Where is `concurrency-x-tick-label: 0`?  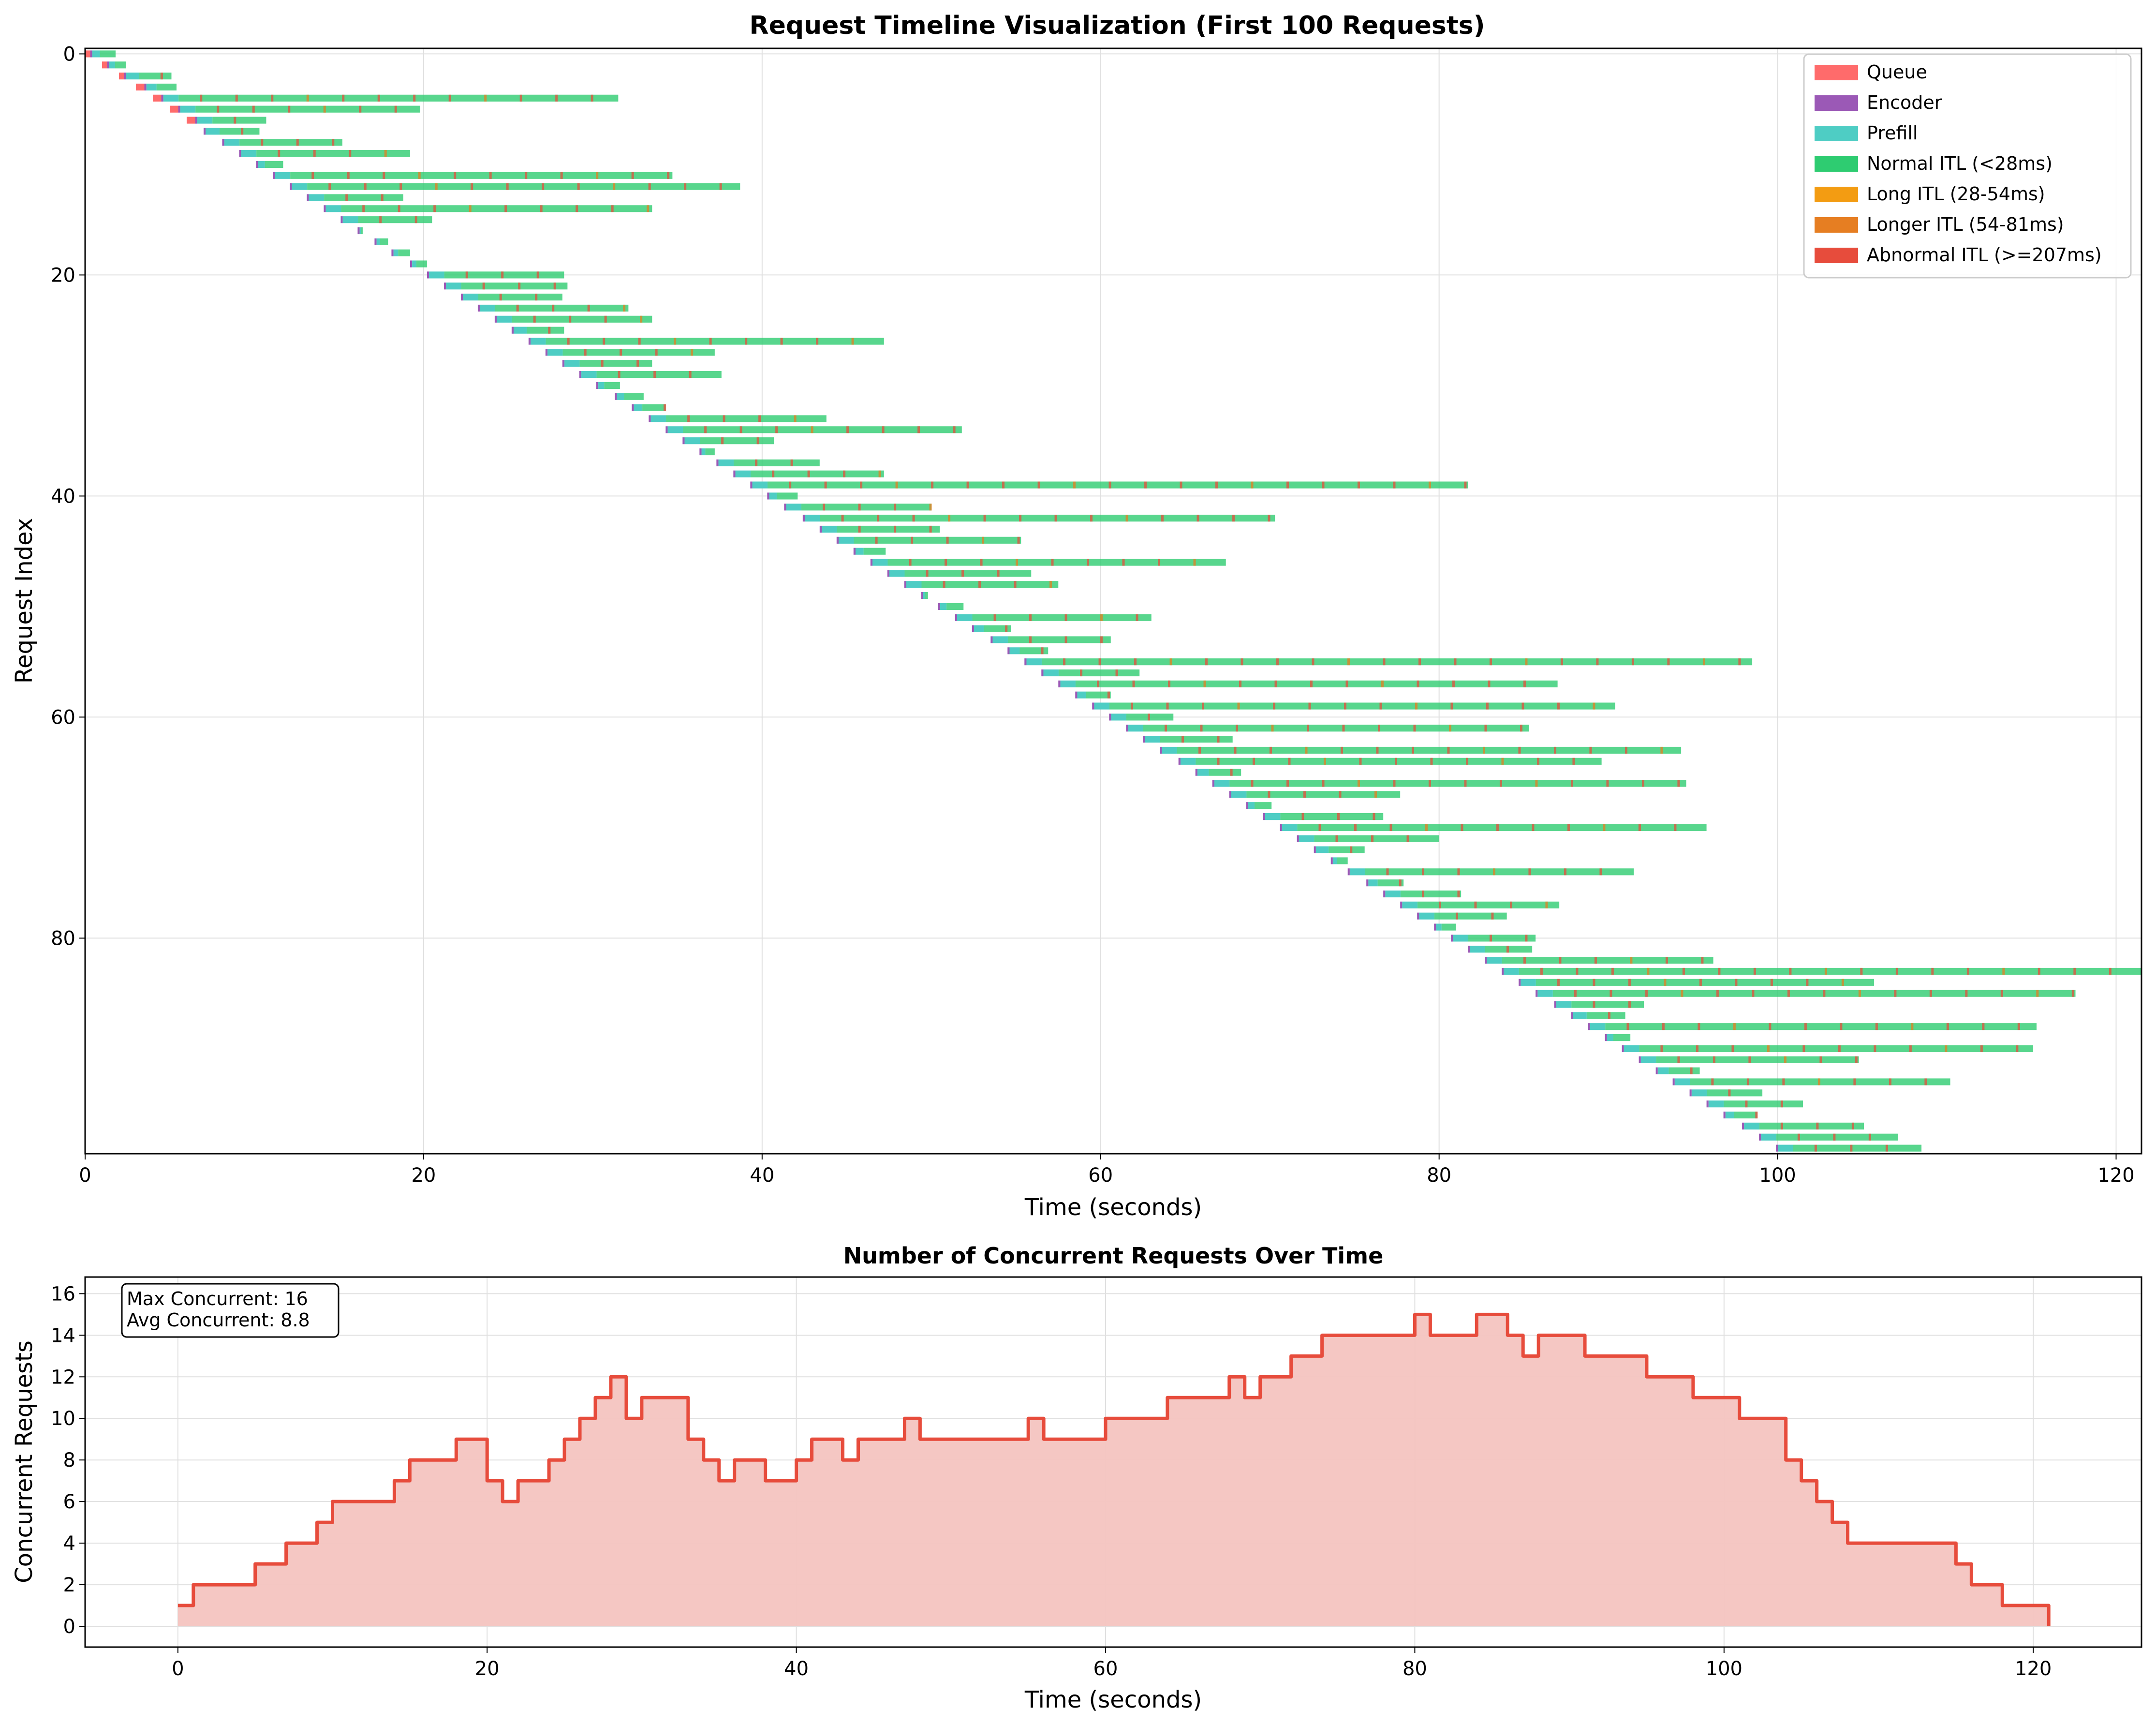
concurrency-x-tick-label: 0 is located at coordinates (178, 1669).